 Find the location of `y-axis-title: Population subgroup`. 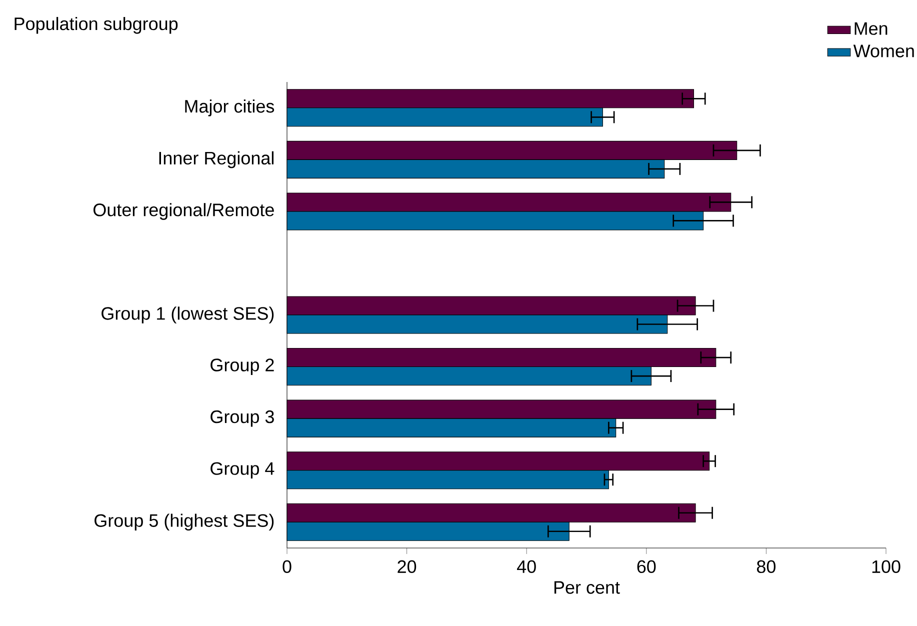

y-axis-title: Population subgroup is located at coordinates (96, 25).